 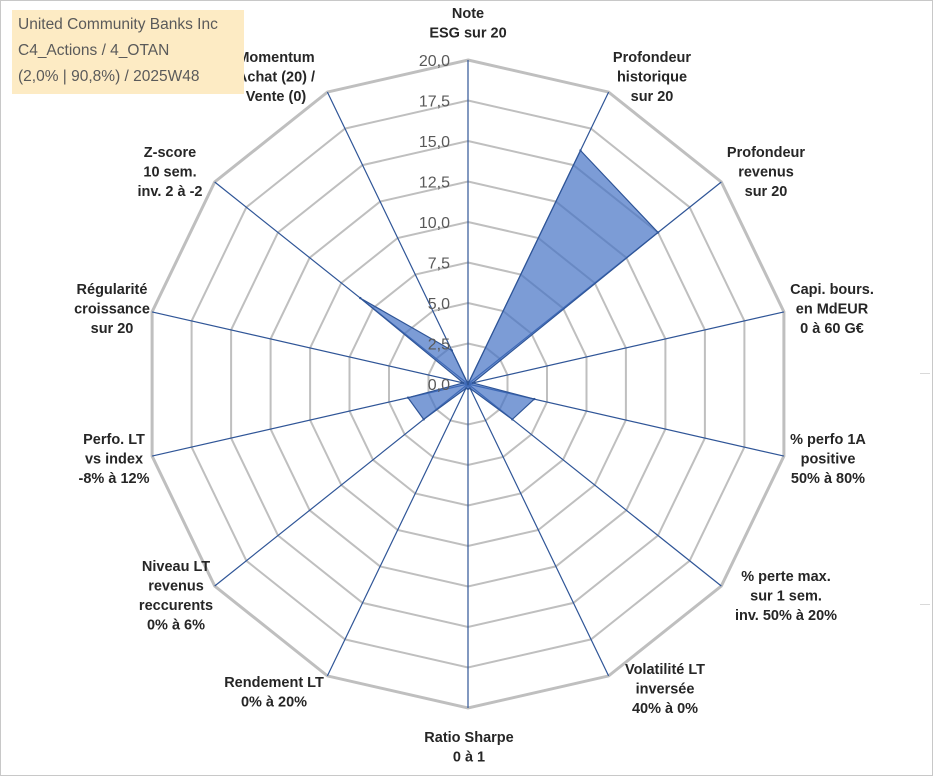 What do you see at coordinates (434, 183) in the screenshot?
I see `tick-label: 12,5` at bounding box center [434, 183].